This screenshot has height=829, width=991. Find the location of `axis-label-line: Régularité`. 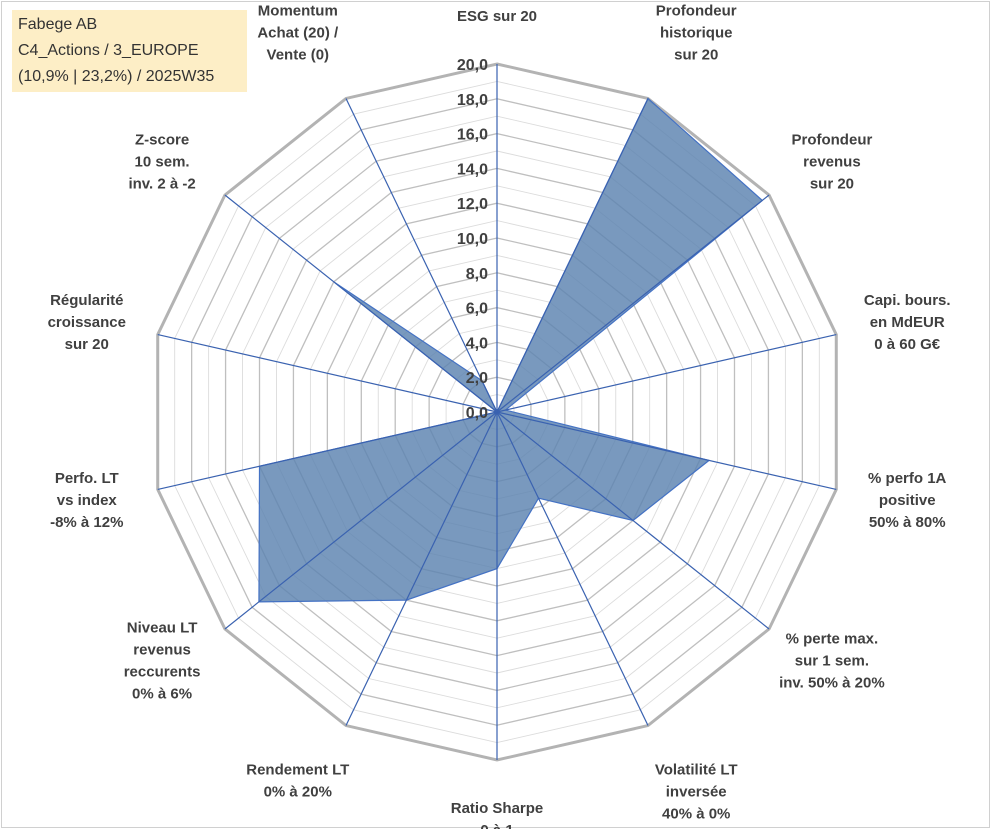

axis-label-line: Régularité is located at coordinates (86, 300).